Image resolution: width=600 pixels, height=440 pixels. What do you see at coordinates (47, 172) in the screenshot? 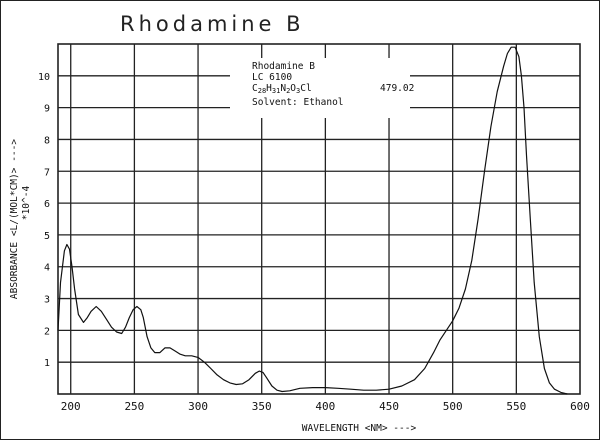
I see `y-tick-label: 7` at bounding box center [47, 172].